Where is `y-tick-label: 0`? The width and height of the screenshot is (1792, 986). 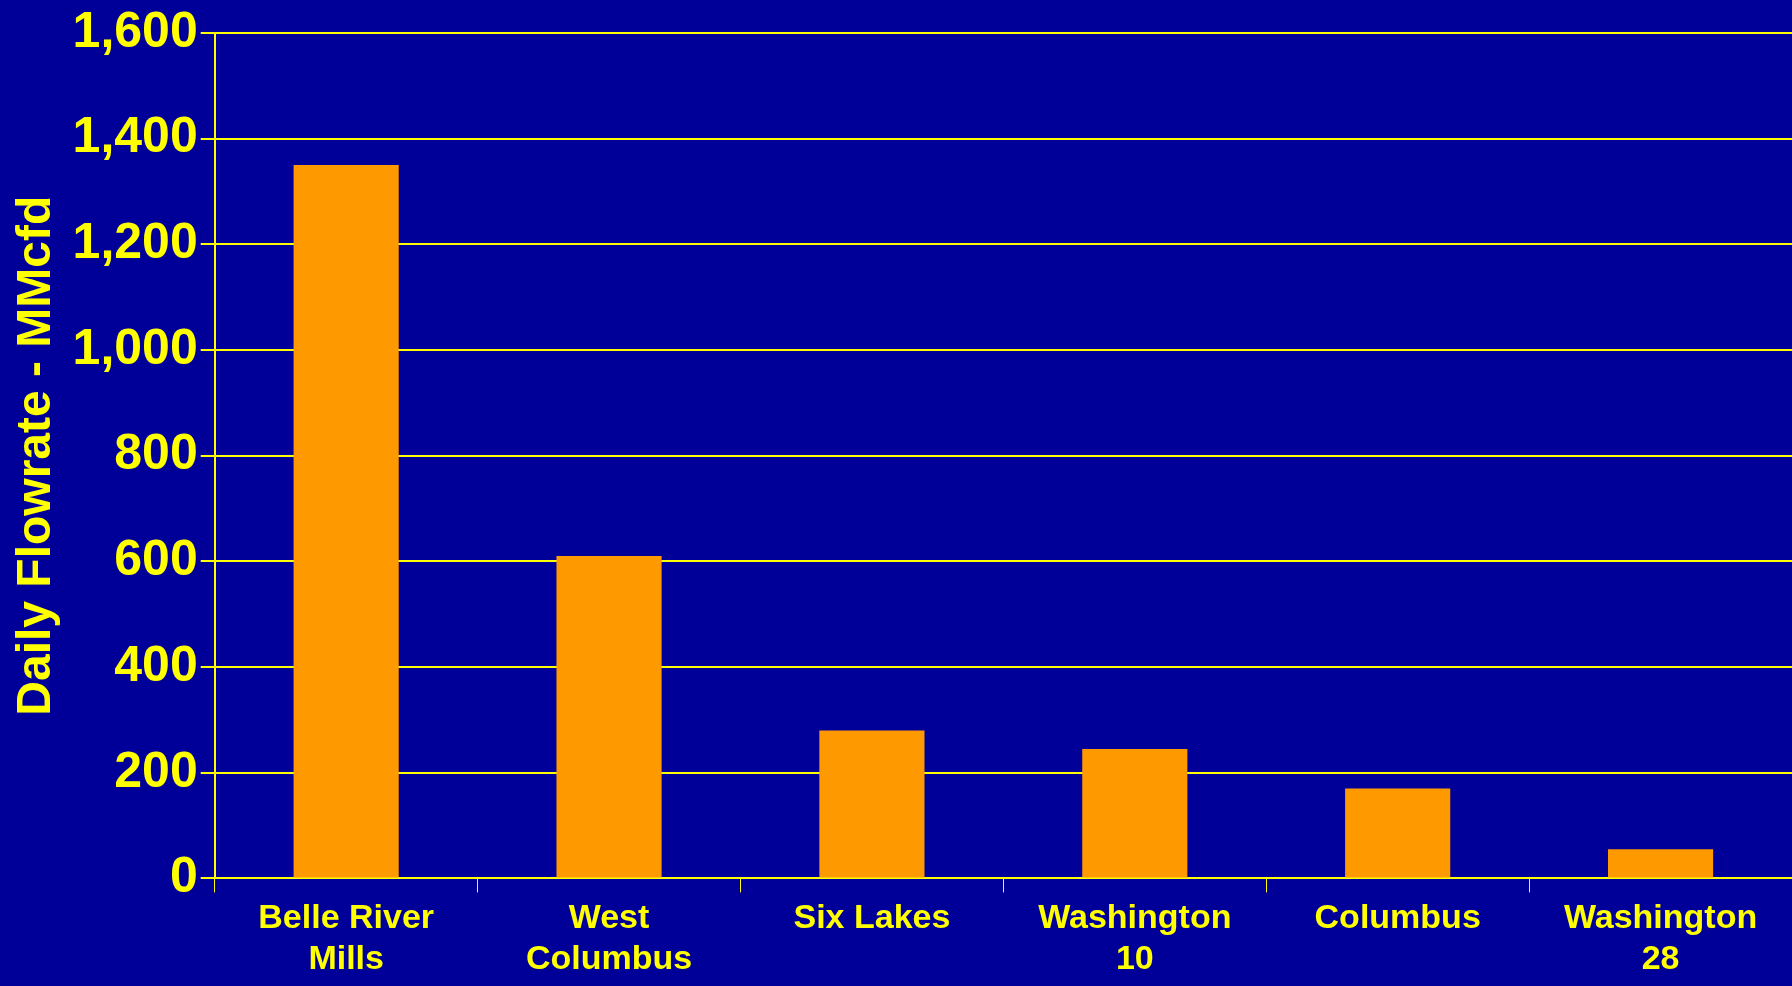
y-tick-label: 0 is located at coordinates (183, 875).